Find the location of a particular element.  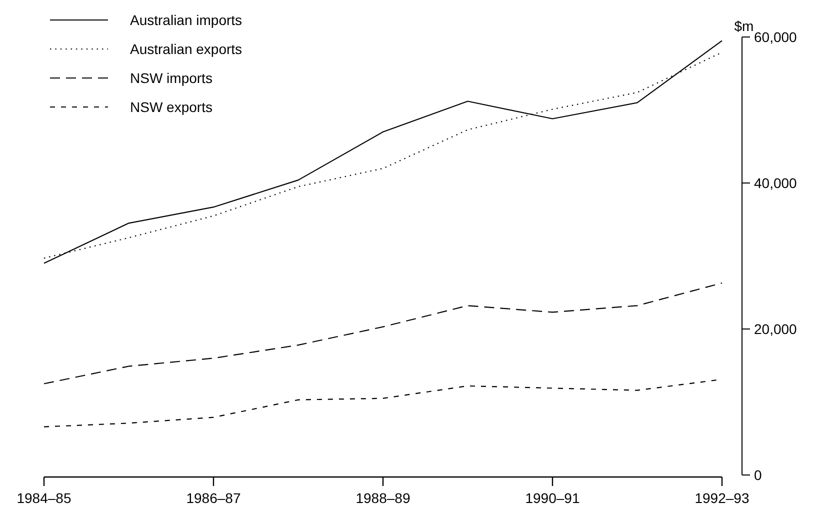

y-tick-label: 0 is located at coordinates (758, 475).